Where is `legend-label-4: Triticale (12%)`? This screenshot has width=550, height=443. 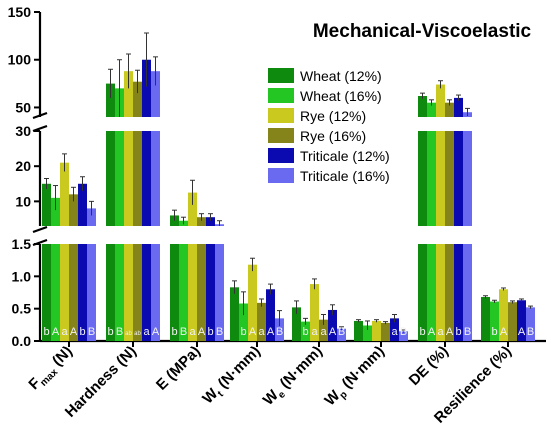
legend-label-4: Triticale (12%) is located at coordinates (345, 156).